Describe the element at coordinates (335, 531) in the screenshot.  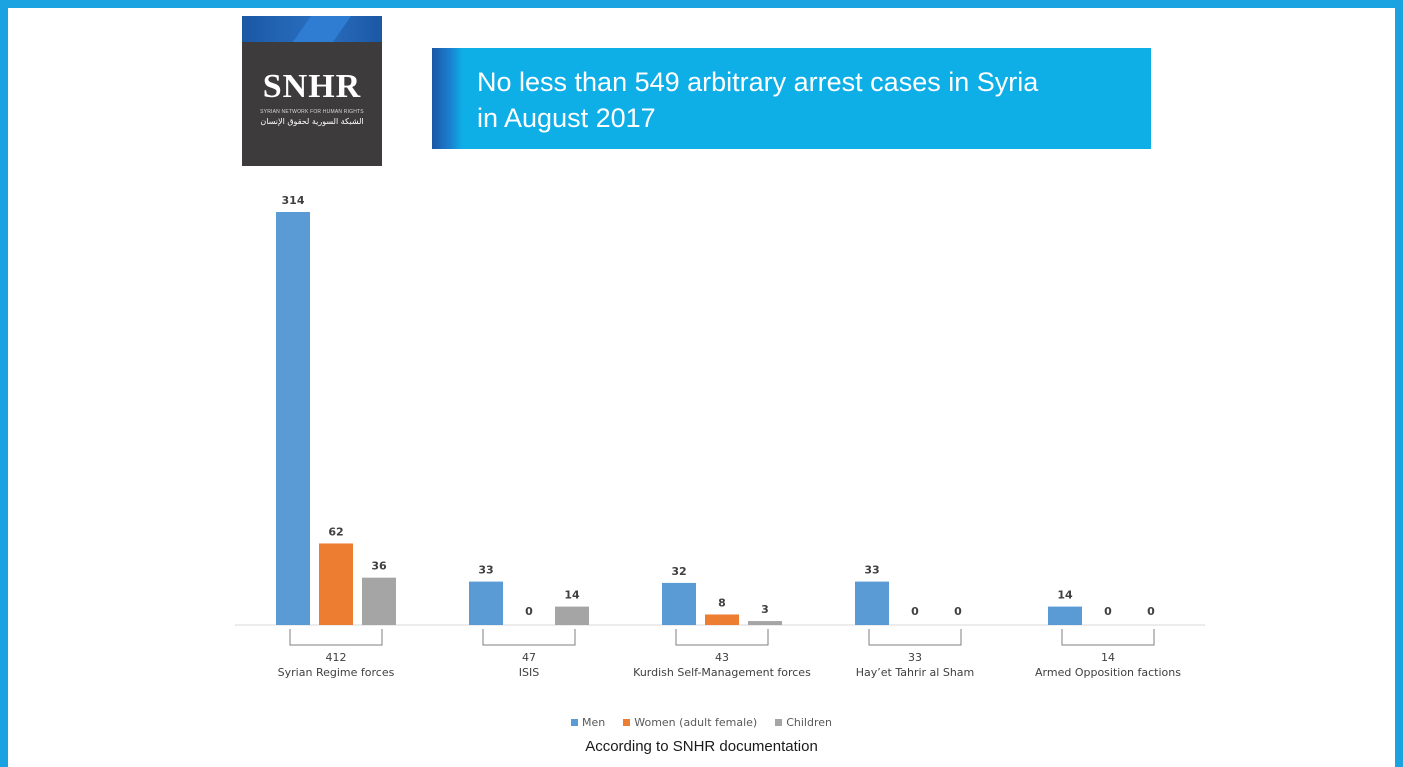
I see `data-label: 62` at that location.